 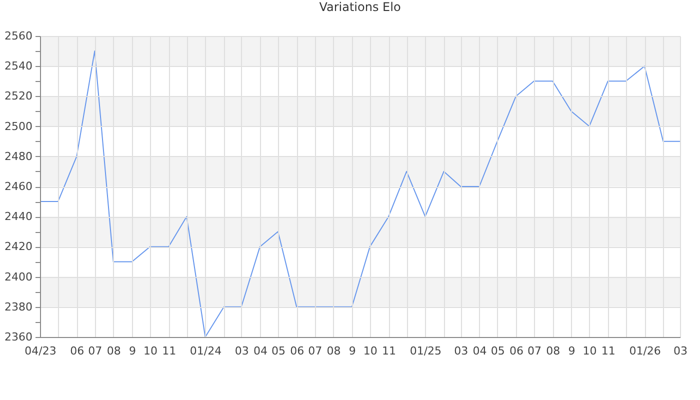 What do you see at coordinates (18, 186) in the screenshot?
I see `y-tick-label: 2460` at bounding box center [18, 186].